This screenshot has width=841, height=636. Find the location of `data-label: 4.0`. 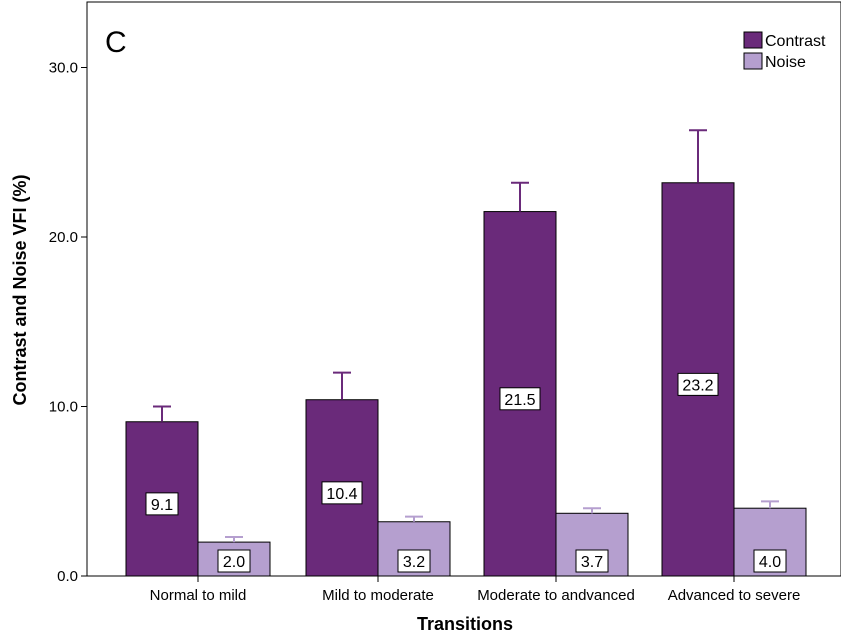

data-label: 4.0 is located at coordinates (770, 562).